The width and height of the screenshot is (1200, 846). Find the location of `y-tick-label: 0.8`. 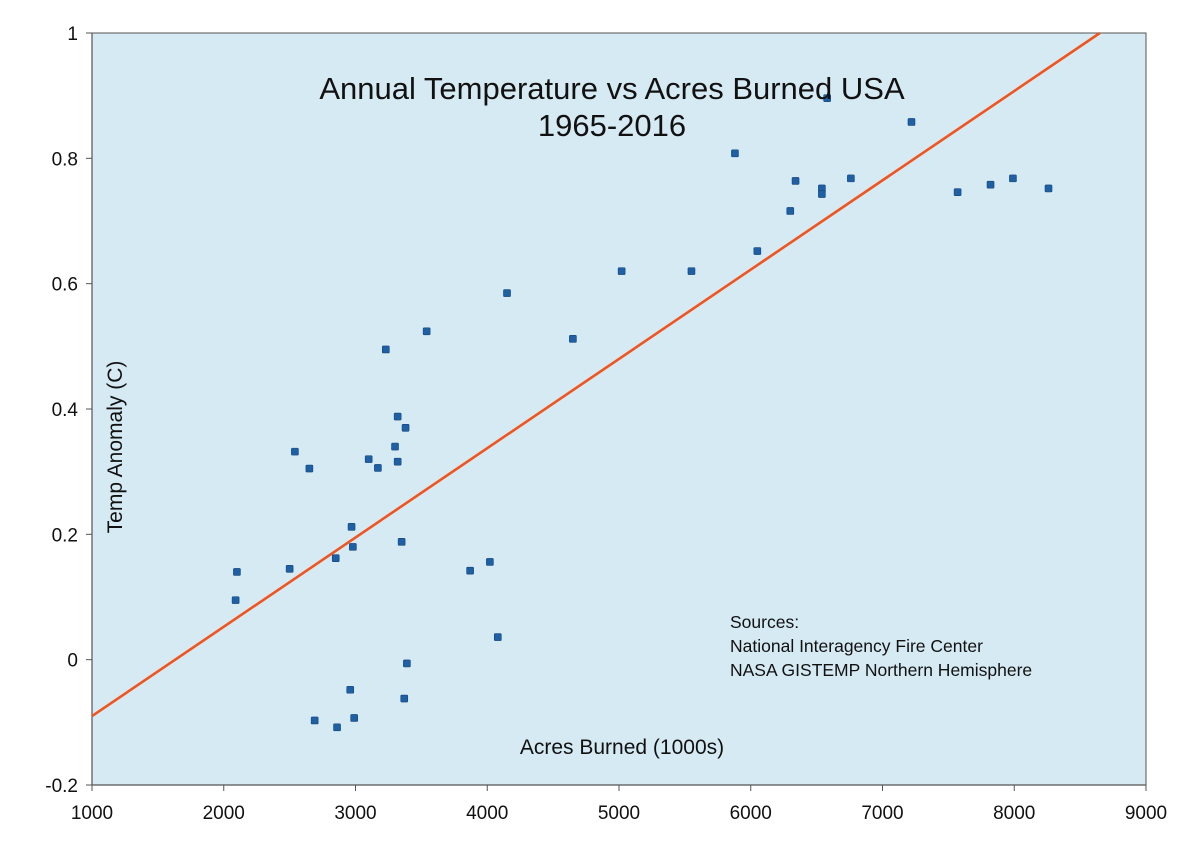

y-tick-label: 0.8 is located at coordinates (65, 159).